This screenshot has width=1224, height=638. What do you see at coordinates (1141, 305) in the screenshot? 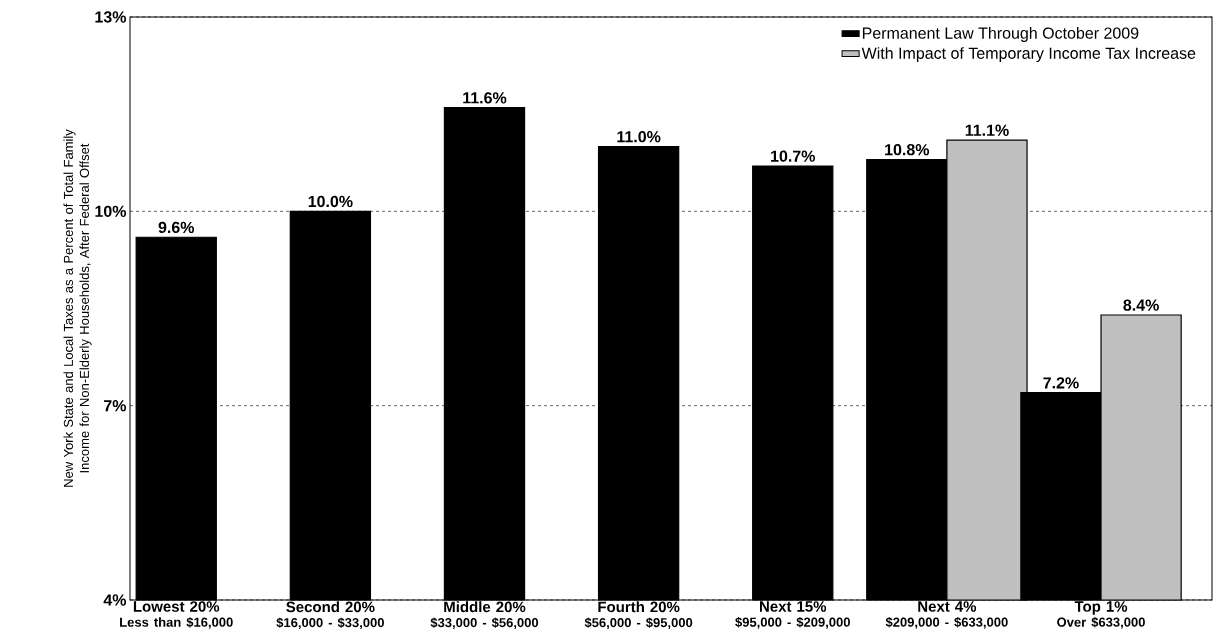
I see `data-label: 8.4%` at bounding box center [1141, 305].